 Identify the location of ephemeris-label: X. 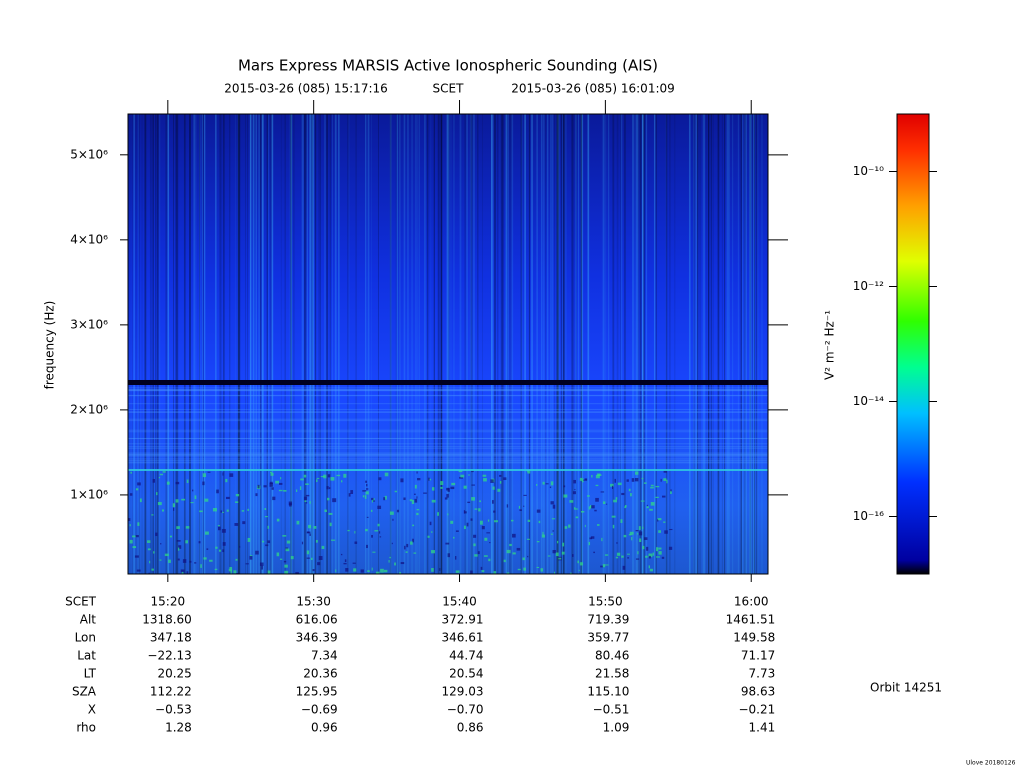
(92, 710).